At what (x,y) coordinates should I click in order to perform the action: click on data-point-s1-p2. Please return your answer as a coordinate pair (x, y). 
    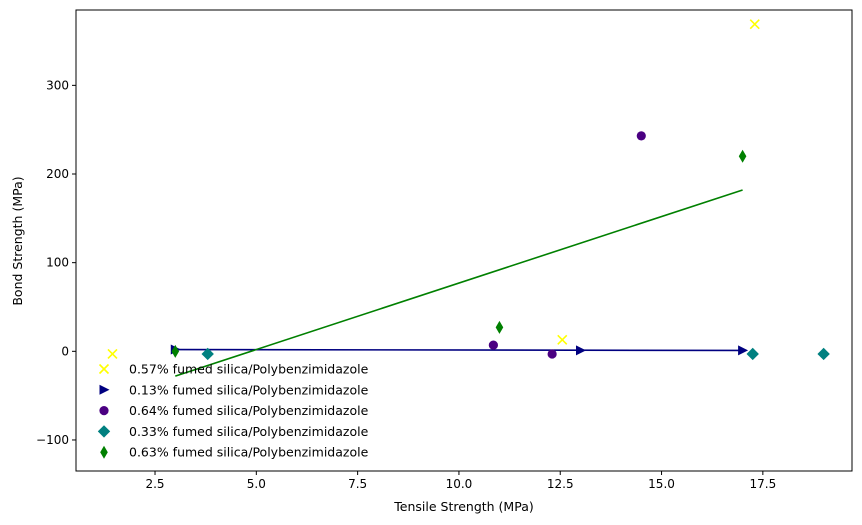
    Looking at the image, I should click on (562, 339).